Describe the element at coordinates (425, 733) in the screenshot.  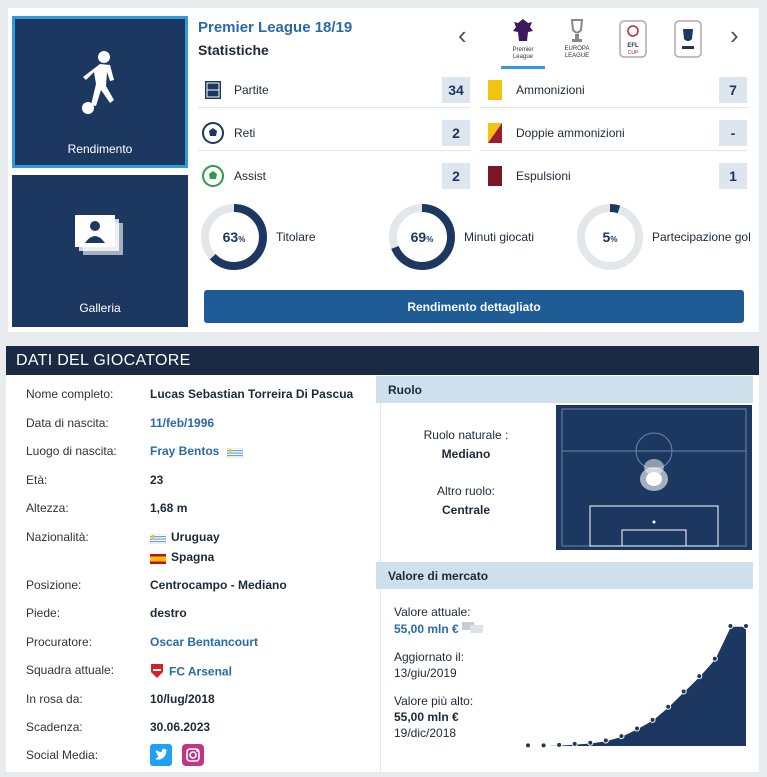
I see `highest-value-date: 19/dic/2018` at that location.